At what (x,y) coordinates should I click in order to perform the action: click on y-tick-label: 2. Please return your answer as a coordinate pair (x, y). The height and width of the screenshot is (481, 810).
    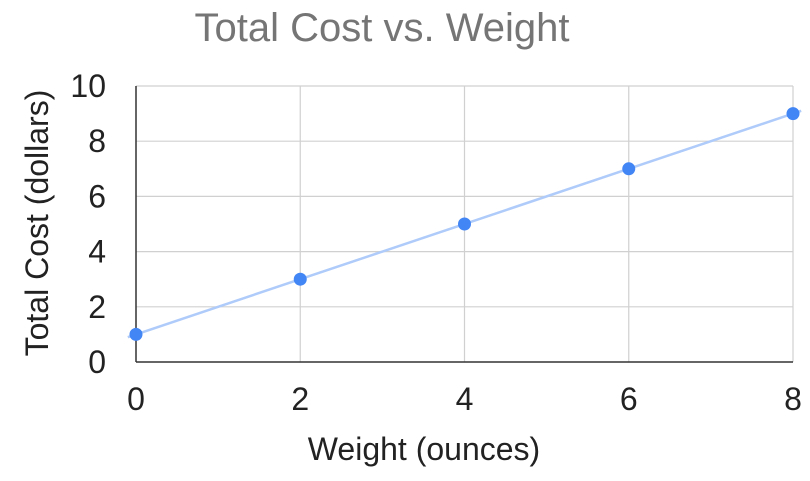
    Looking at the image, I should click on (97, 307).